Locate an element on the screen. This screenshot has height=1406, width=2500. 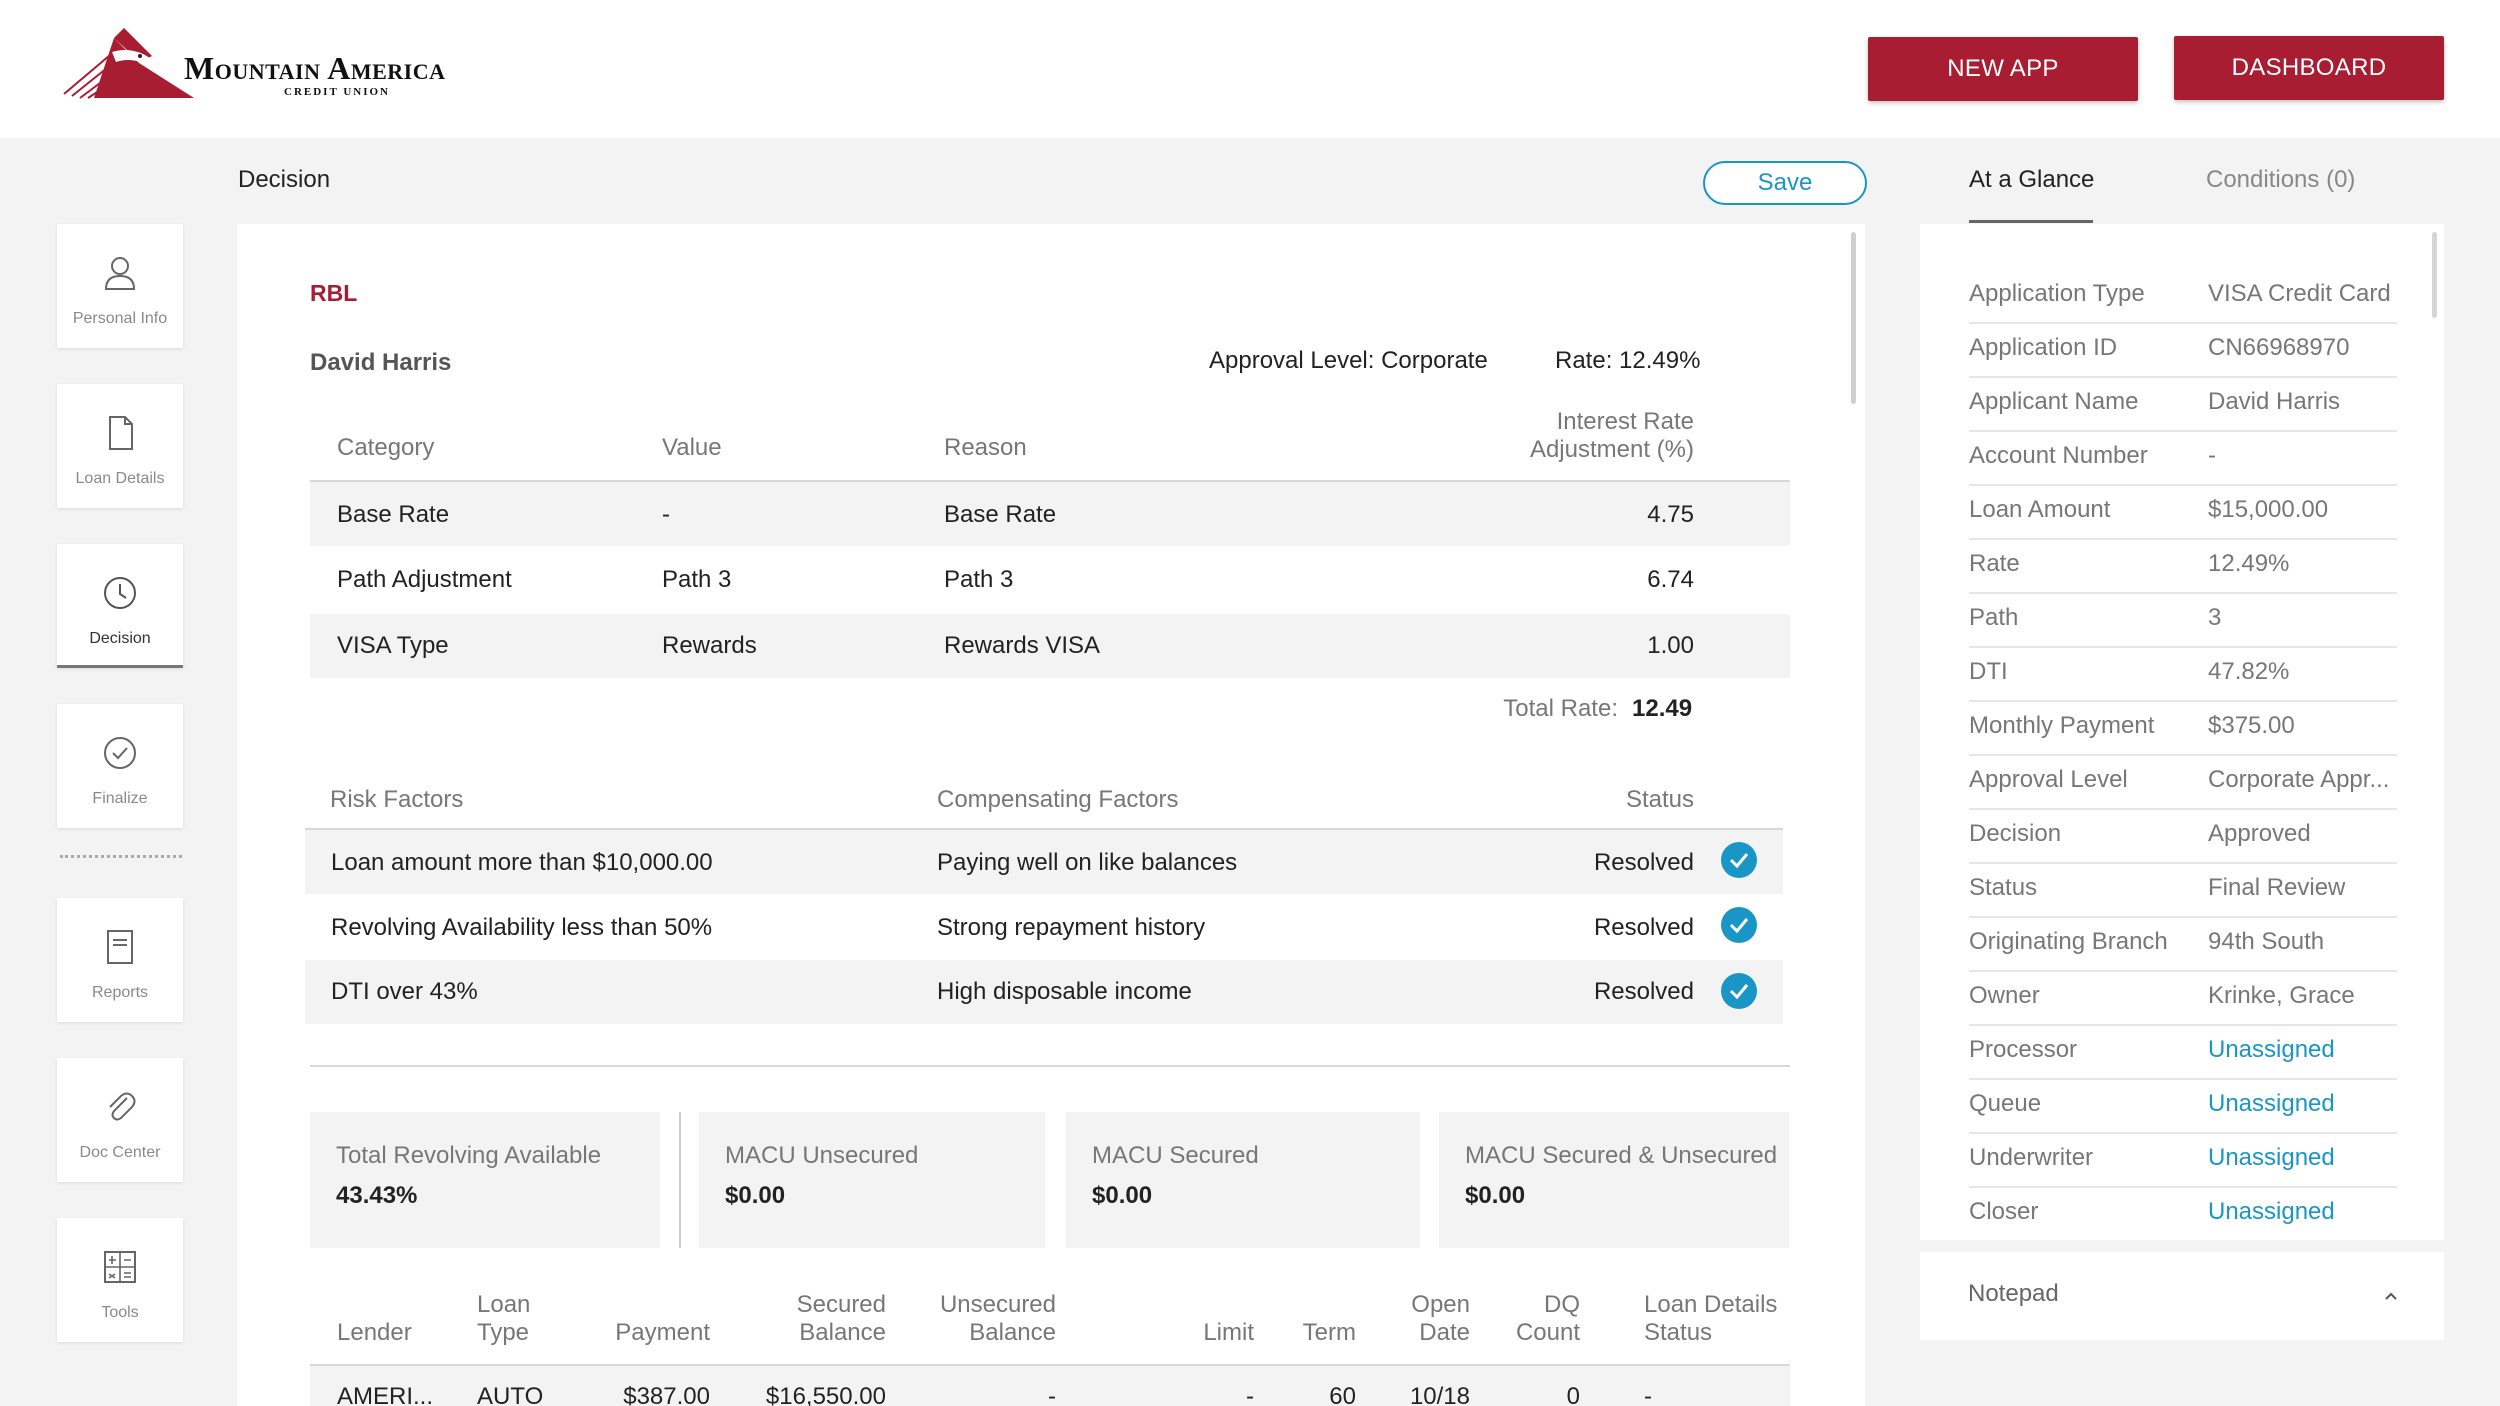
tab-at-a-glance: At a Glance is located at coordinates (2032, 179).